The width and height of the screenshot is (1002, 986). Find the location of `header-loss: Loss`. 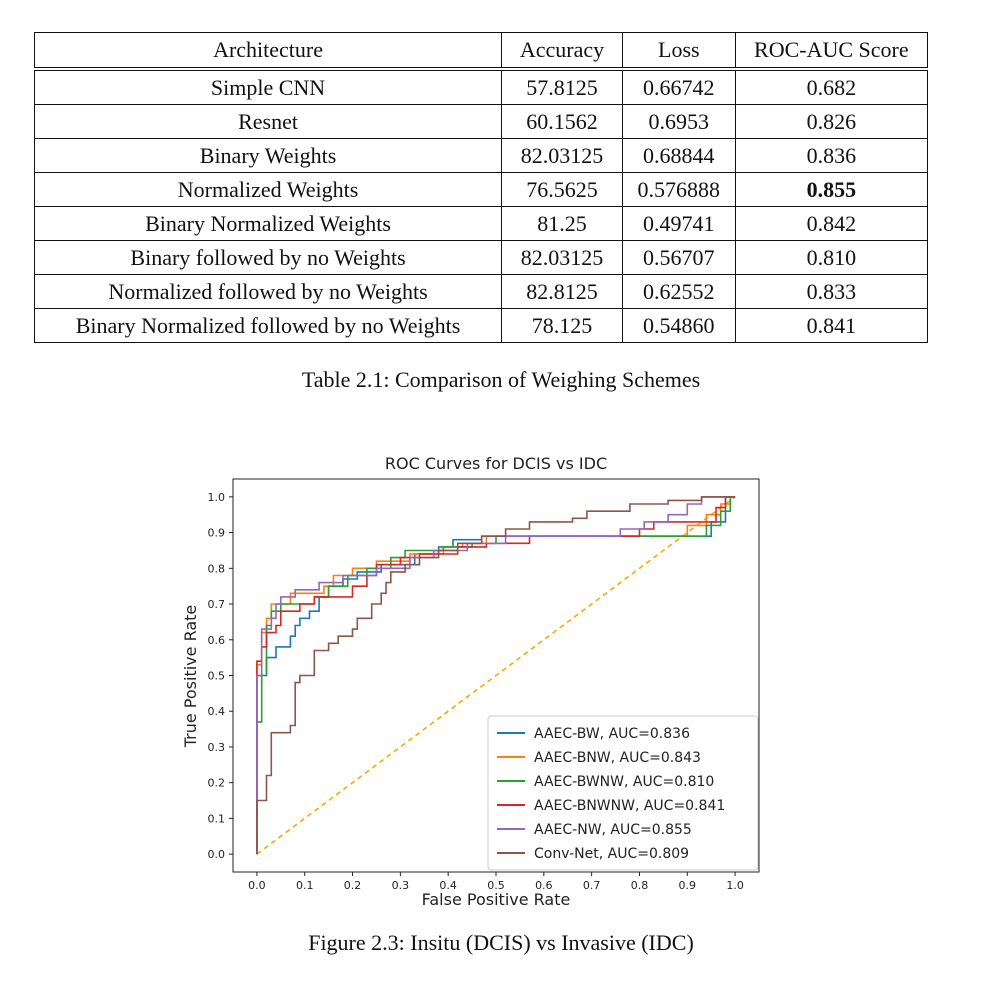

header-loss: Loss is located at coordinates (678, 51).